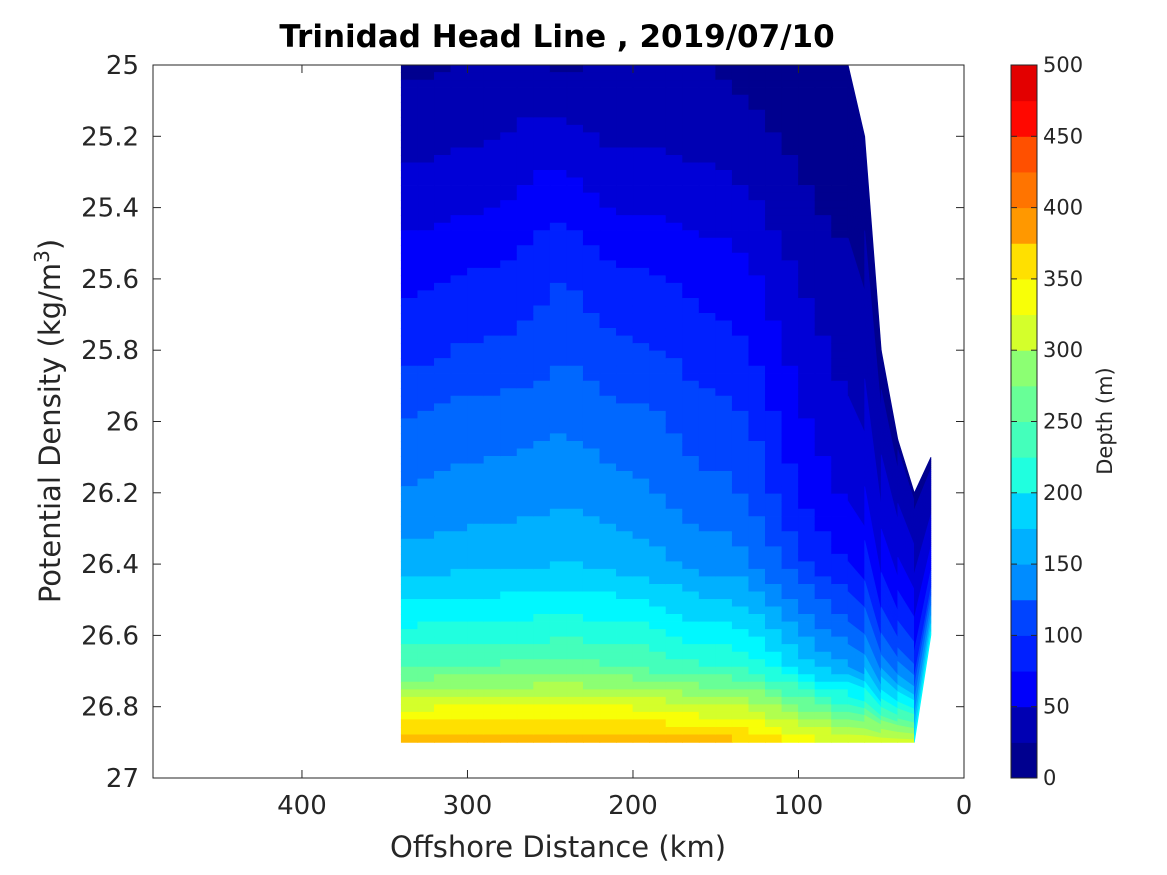 This screenshot has height=875, width=1167. Describe the element at coordinates (110, 636) in the screenshot. I see `y-tick-label: 26.6` at that location.